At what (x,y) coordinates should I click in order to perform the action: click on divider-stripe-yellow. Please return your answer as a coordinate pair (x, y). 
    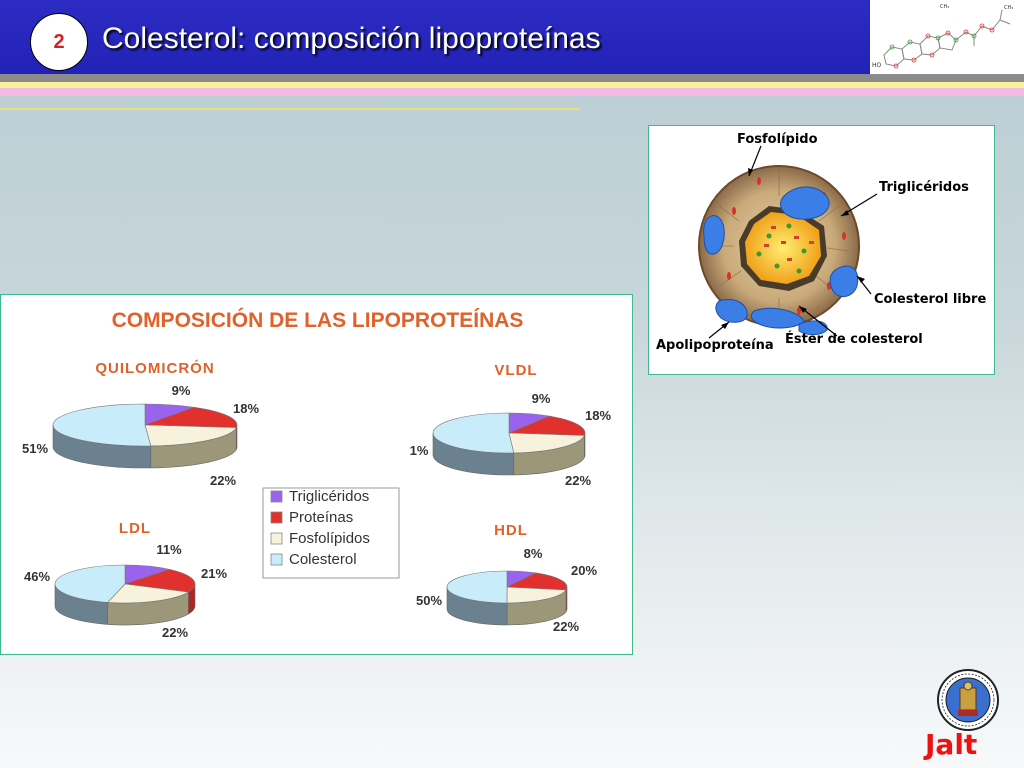
    Looking at the image, I should click on (512, 85).